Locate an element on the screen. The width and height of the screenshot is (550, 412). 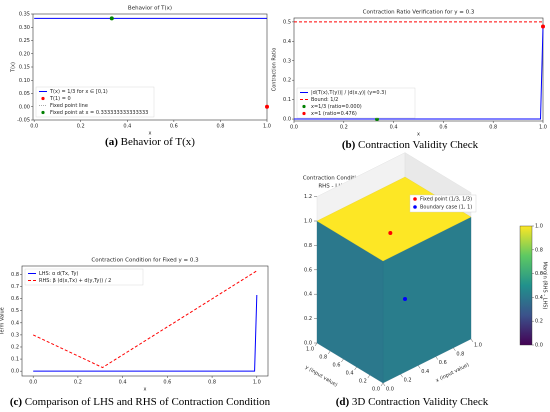
y-axis-label: Contraction Ratio is located at coordinates (275, 70).